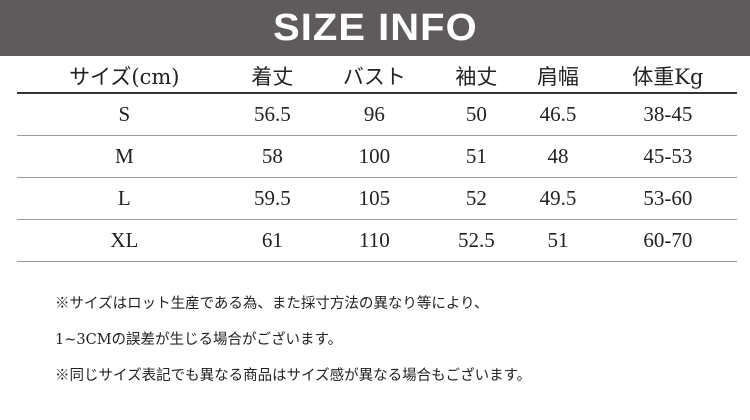 The height and width of the screenshot is (420, 750). I want to click on header-cell: 着丈, so click(272, 77).